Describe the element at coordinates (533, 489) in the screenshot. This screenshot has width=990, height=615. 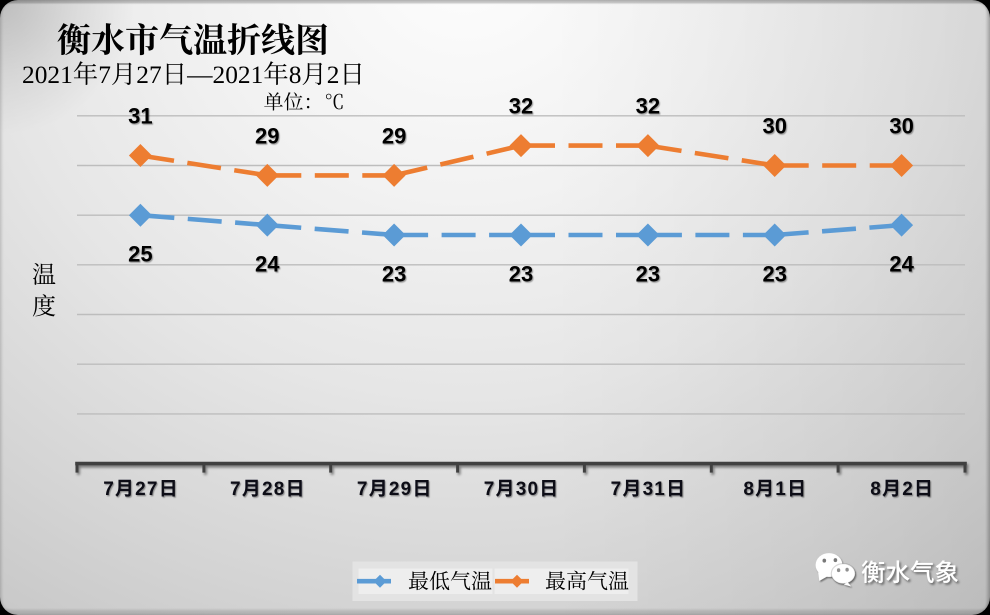
I see `svg-text: 0` at that location.